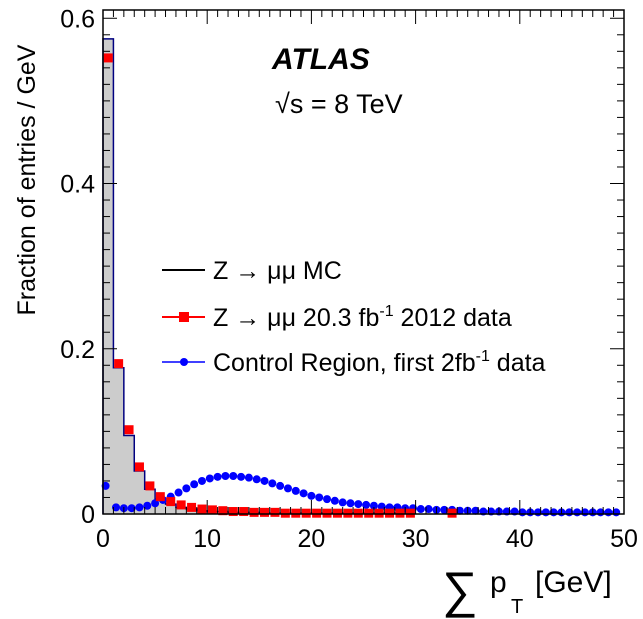 The image size is (643, 619). I want to click on x-tick-label: 30, so click(416, 539).